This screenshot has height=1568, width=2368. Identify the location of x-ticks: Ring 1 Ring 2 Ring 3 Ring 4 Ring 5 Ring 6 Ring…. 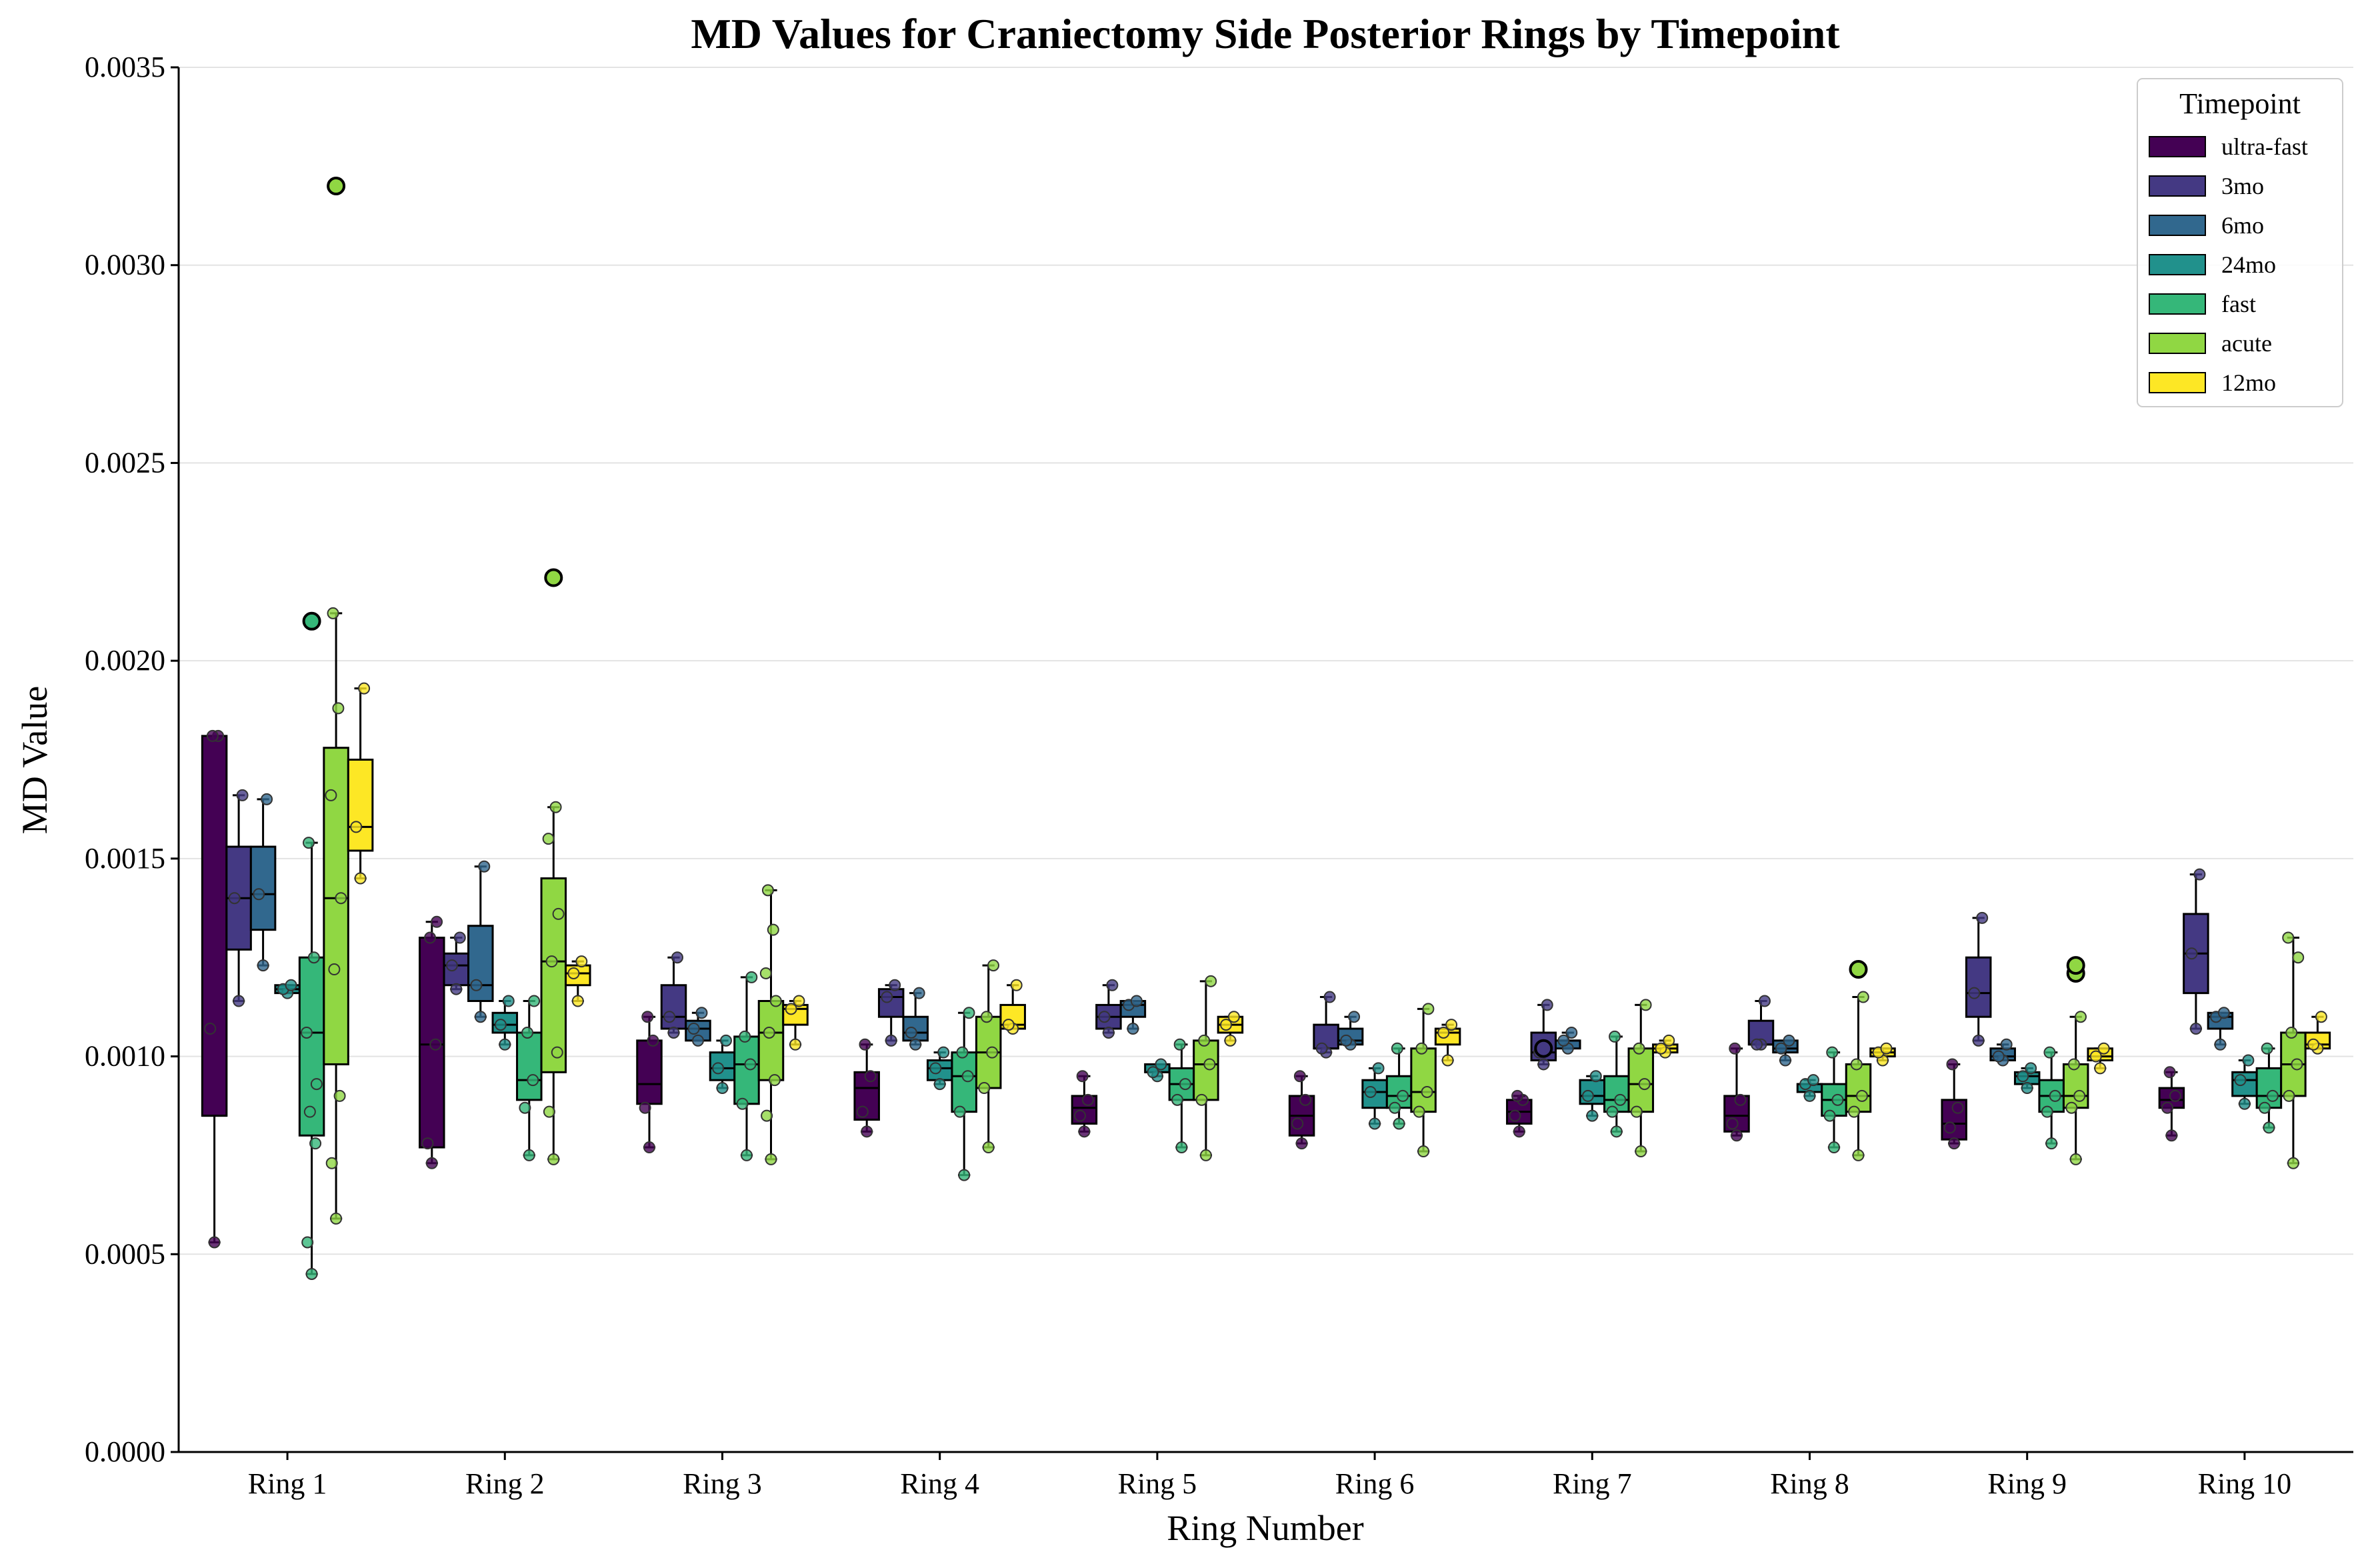
(1269, 1476).